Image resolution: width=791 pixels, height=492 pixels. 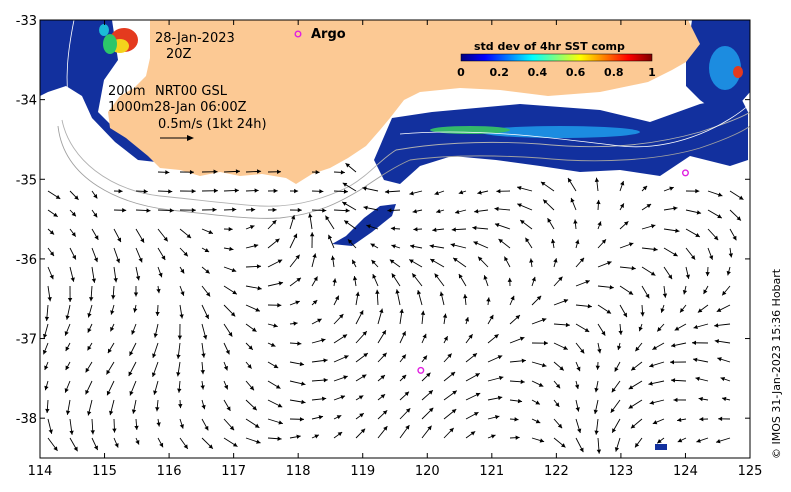 What do you see at coordinates (750, 471) in the screenshot?
I see `x-tick-label: 125` at bounding box center [750, 471].